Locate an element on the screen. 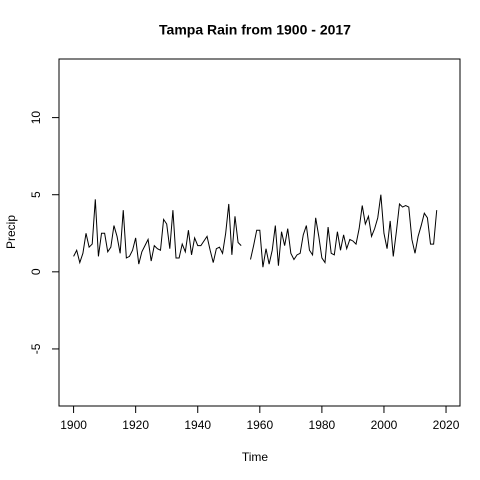  y-axis-label: Precip is located at coordinates (11, 232).